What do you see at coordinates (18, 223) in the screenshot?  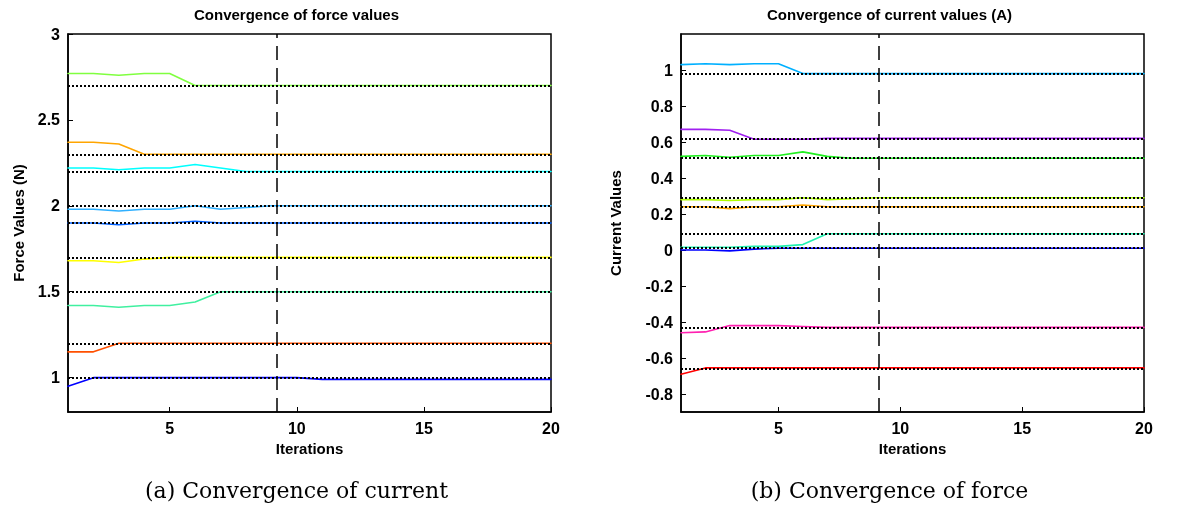 I see `y-axis-title: Force Values (N)` at bounding box center [18, 223].